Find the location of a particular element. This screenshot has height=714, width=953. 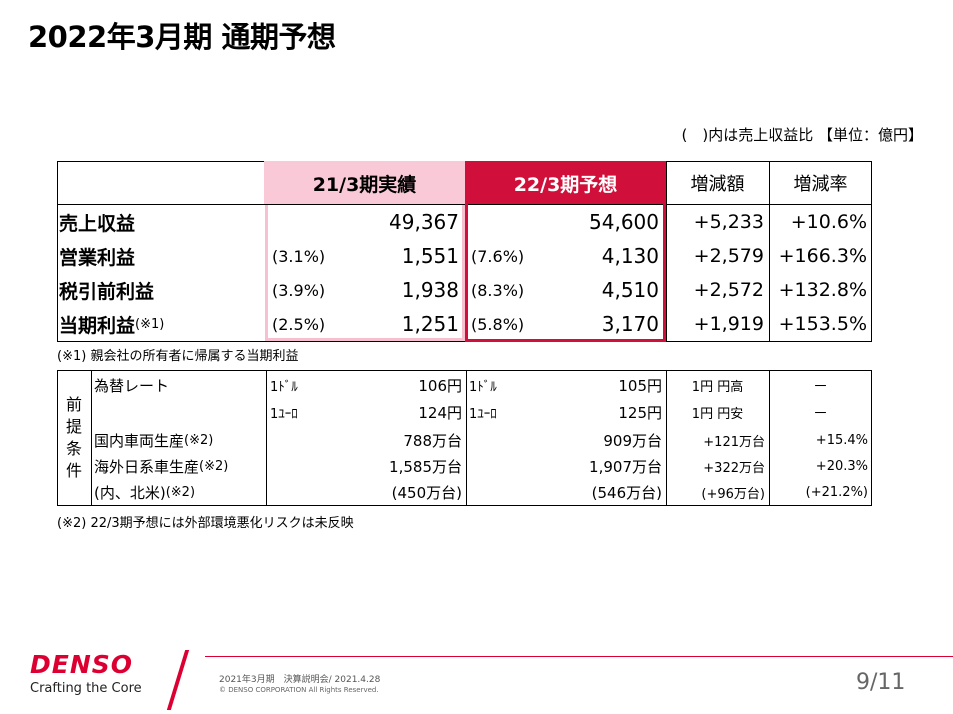

logo-slash is located at coordinates (178, 680).